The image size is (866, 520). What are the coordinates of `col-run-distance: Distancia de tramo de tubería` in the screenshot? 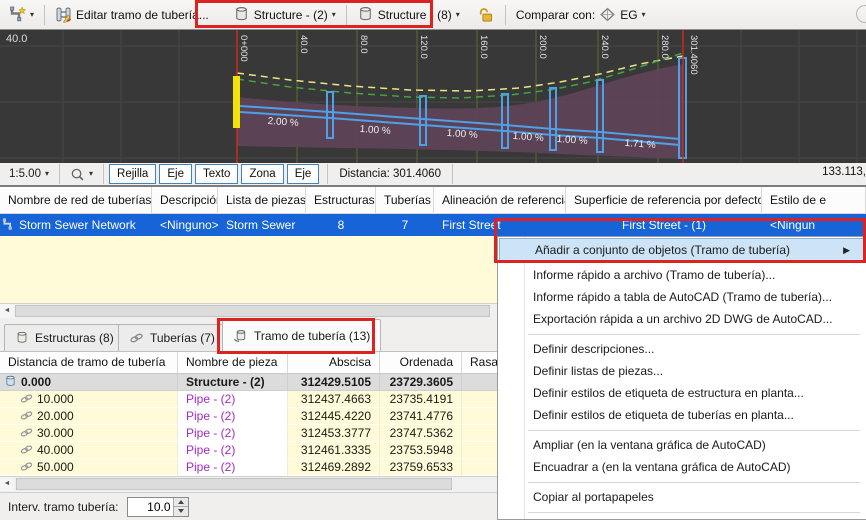 It's located at (89, 362).